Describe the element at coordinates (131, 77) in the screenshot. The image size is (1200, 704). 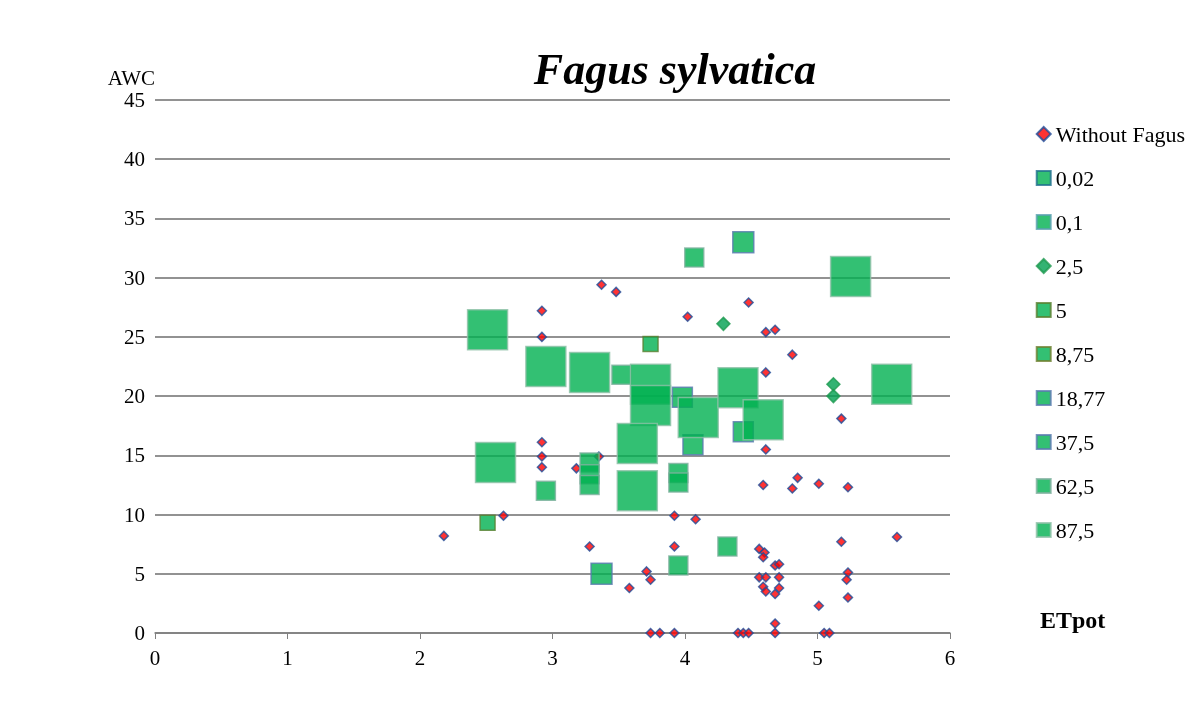
I see `y-axis-title: AWC` at that location.